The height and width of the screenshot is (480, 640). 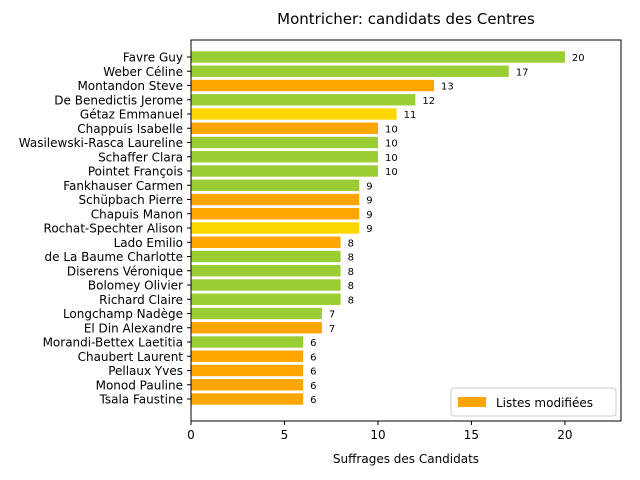 What do you see at coordinates (130, 86) in the screenshot?
I see `y-tick-label: Montandon Steve` at bounding box center [130, 86].